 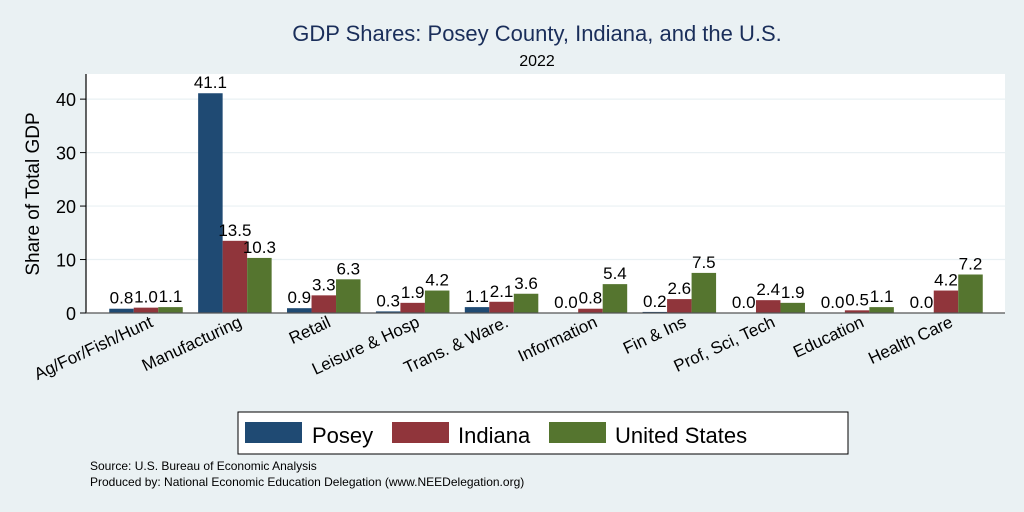 I want to click on legend: Posey Indiana United States, so click(x=543, y=433).